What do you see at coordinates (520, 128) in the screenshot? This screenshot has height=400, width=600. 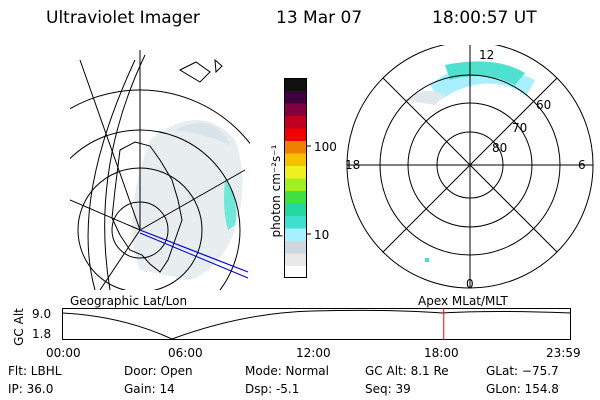 I see `mlat-label-70: 70` at bounding box center [520, 128].